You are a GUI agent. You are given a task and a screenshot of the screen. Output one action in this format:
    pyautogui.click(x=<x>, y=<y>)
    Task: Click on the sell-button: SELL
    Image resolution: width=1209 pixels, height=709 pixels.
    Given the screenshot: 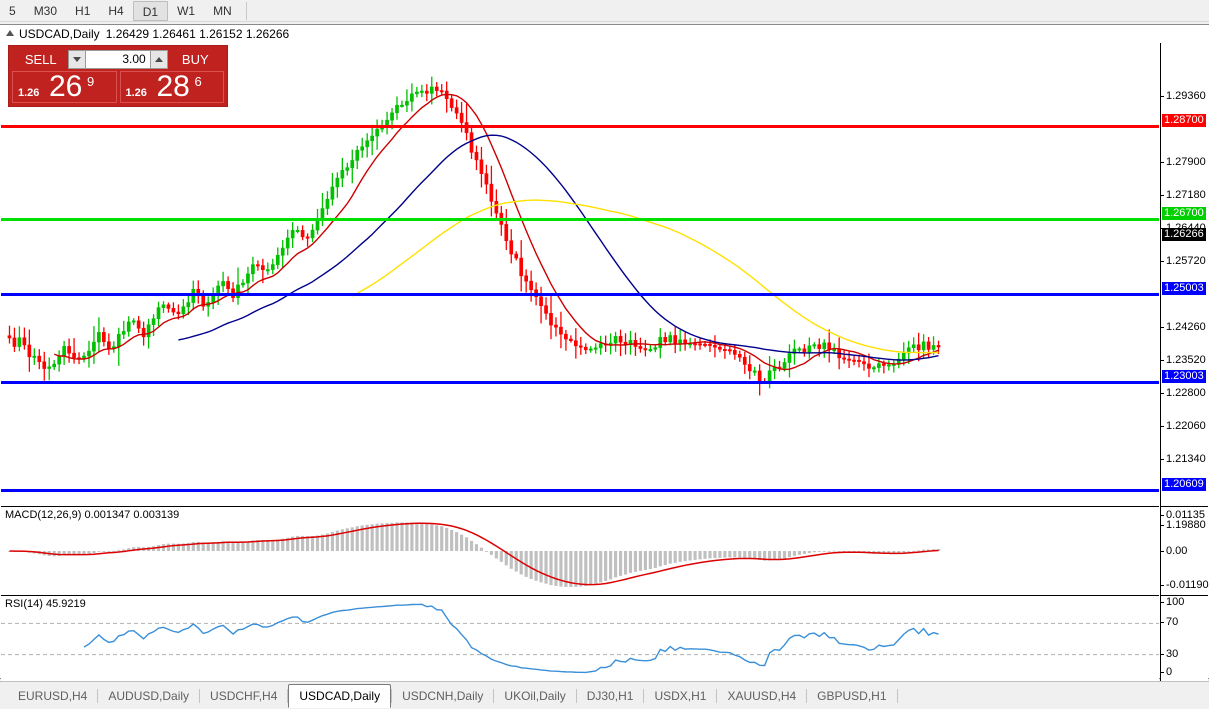 What is the action you would take?
    pyautogui.click(x=40, y=59)
    